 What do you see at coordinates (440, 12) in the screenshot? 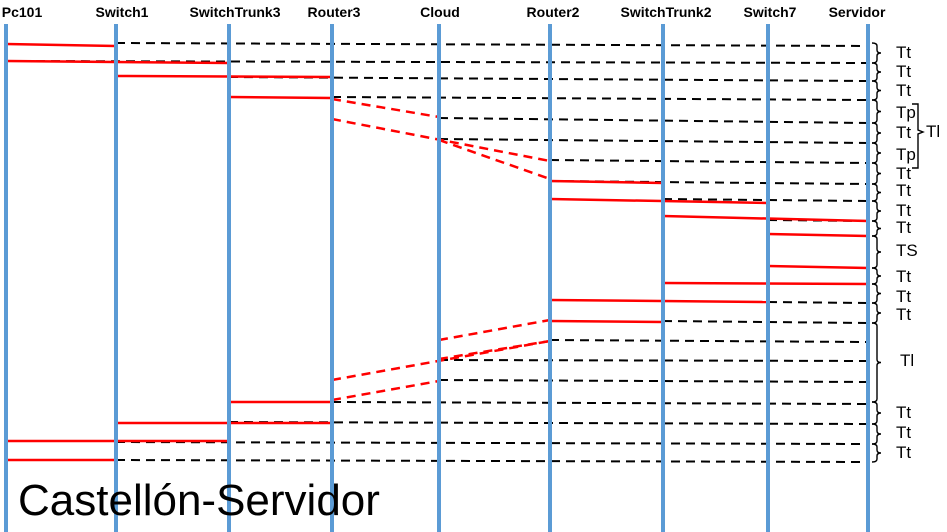
I see `node-label-cloud: Cloud` at bounding box center [440, 12].